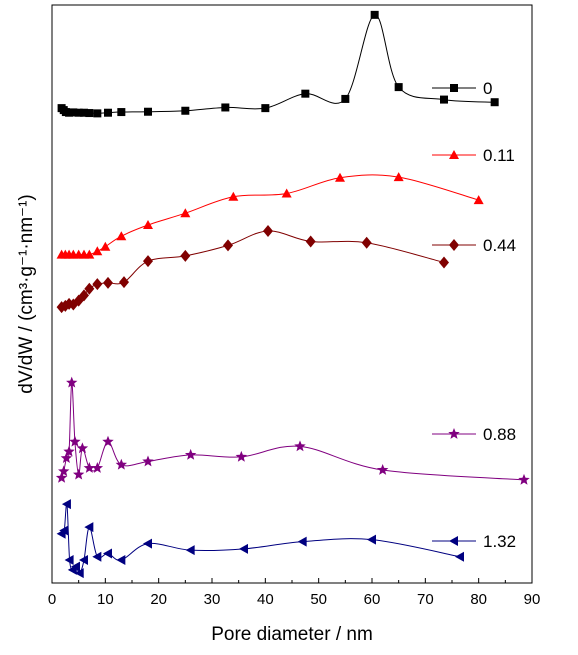 Image resolution: width=578 pixels, height=655 pixels. What do you see at coordinates (499, 434) in the screenshot?
I see `legend-label: 0.88` at bounding box center [499, 434].